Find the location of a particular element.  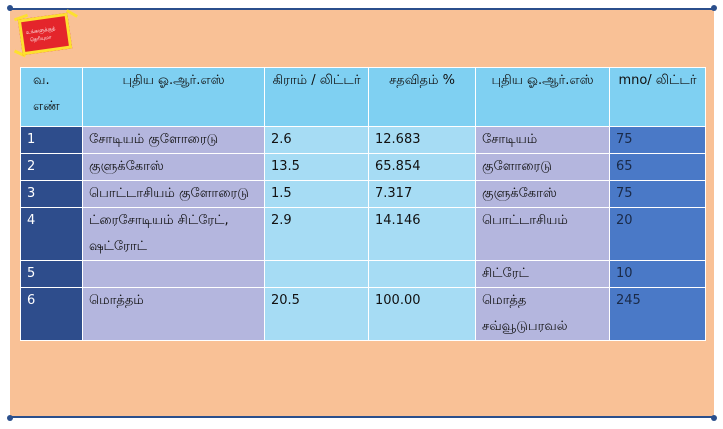

cell-serial: 6 is located at coordinates (51, 314).